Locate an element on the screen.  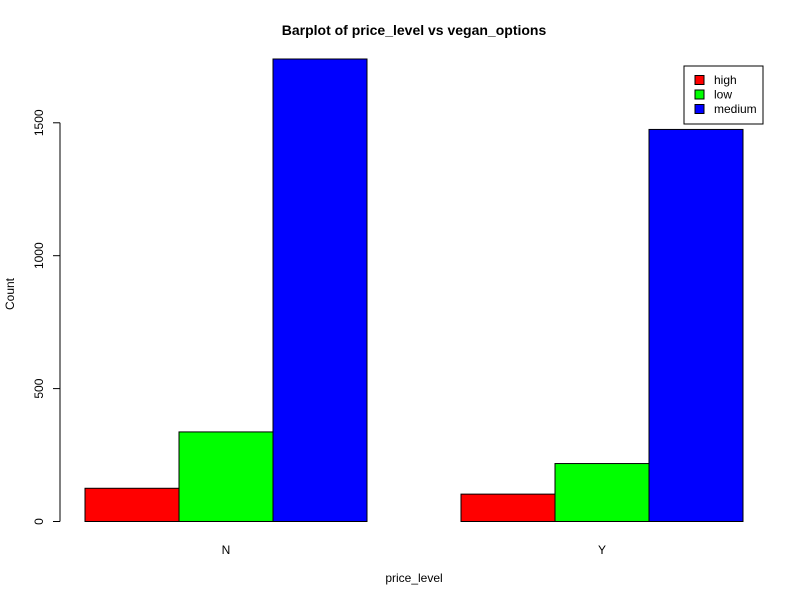
bar-N-low is located at coordinates (226, 477).